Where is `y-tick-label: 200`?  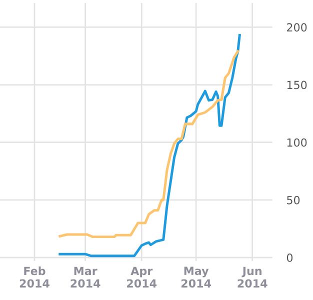
y-tick-label: 200 is located at coordinates (297, 27).